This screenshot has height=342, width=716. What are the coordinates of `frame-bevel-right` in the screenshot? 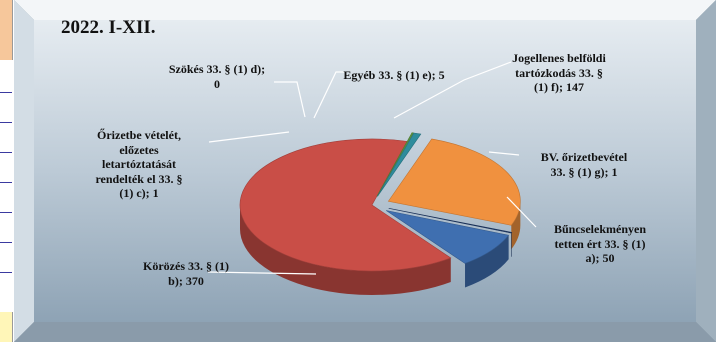 It's located at (706, 171).